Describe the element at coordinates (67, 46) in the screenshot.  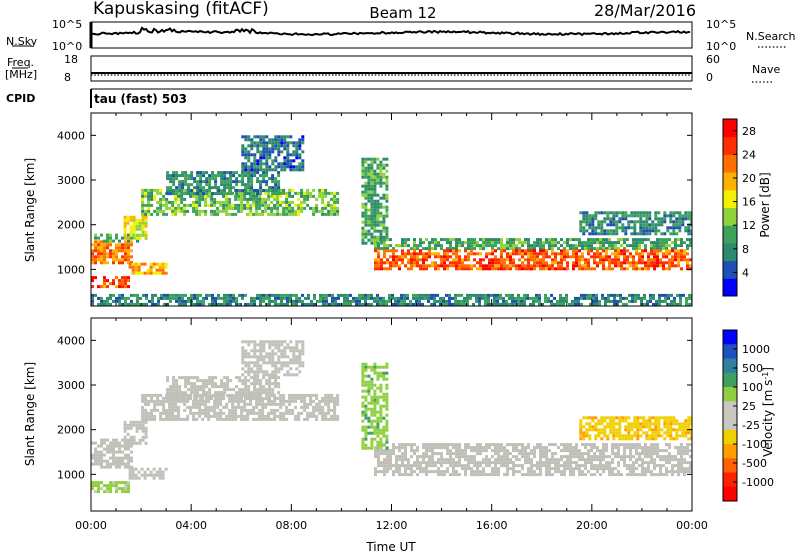
I see `nsky-tick-bottom: 10^0` at that location.